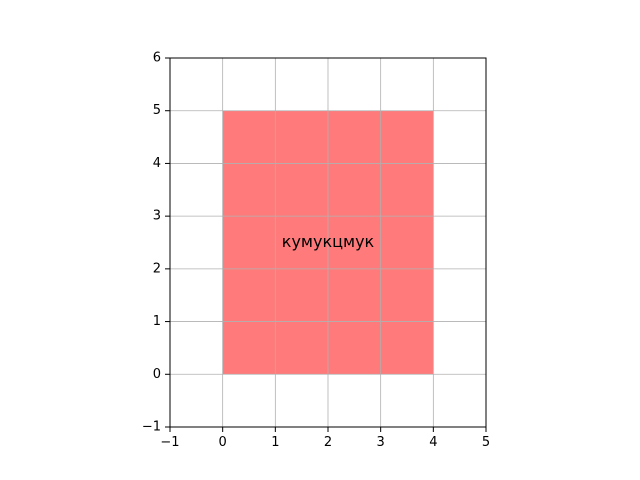  I want to click on y-tick-label: 2, so click(157, 268).